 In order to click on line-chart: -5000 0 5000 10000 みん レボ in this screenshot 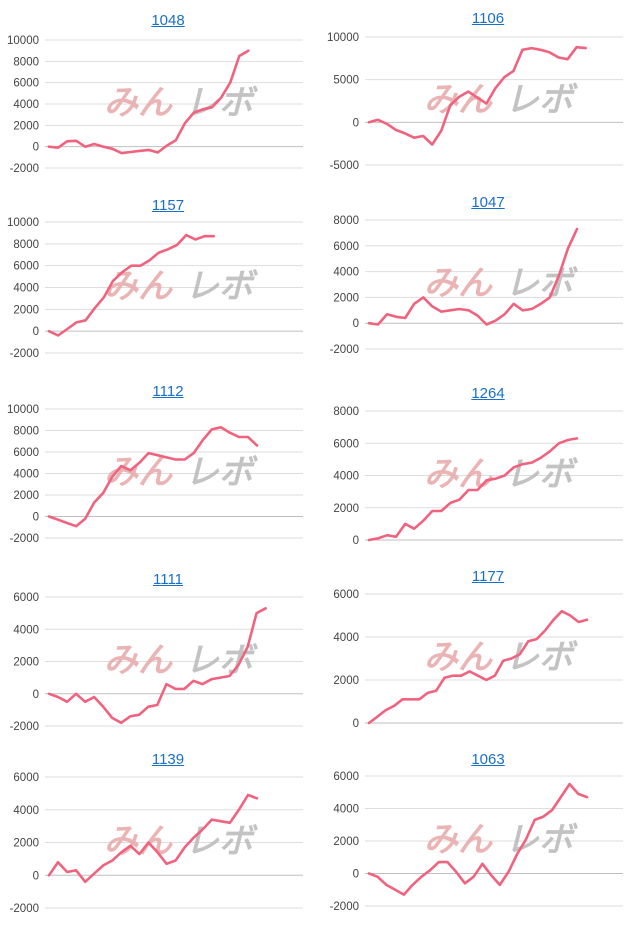, I will do `click(475, 102)`.